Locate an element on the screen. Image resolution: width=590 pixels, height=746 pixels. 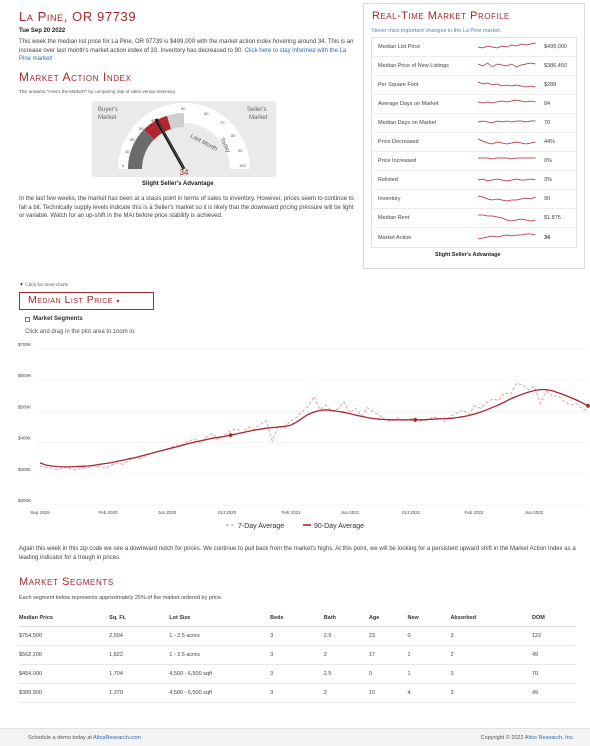
x-tick-label: Oct 2020 is located at coordinates (227, 512).